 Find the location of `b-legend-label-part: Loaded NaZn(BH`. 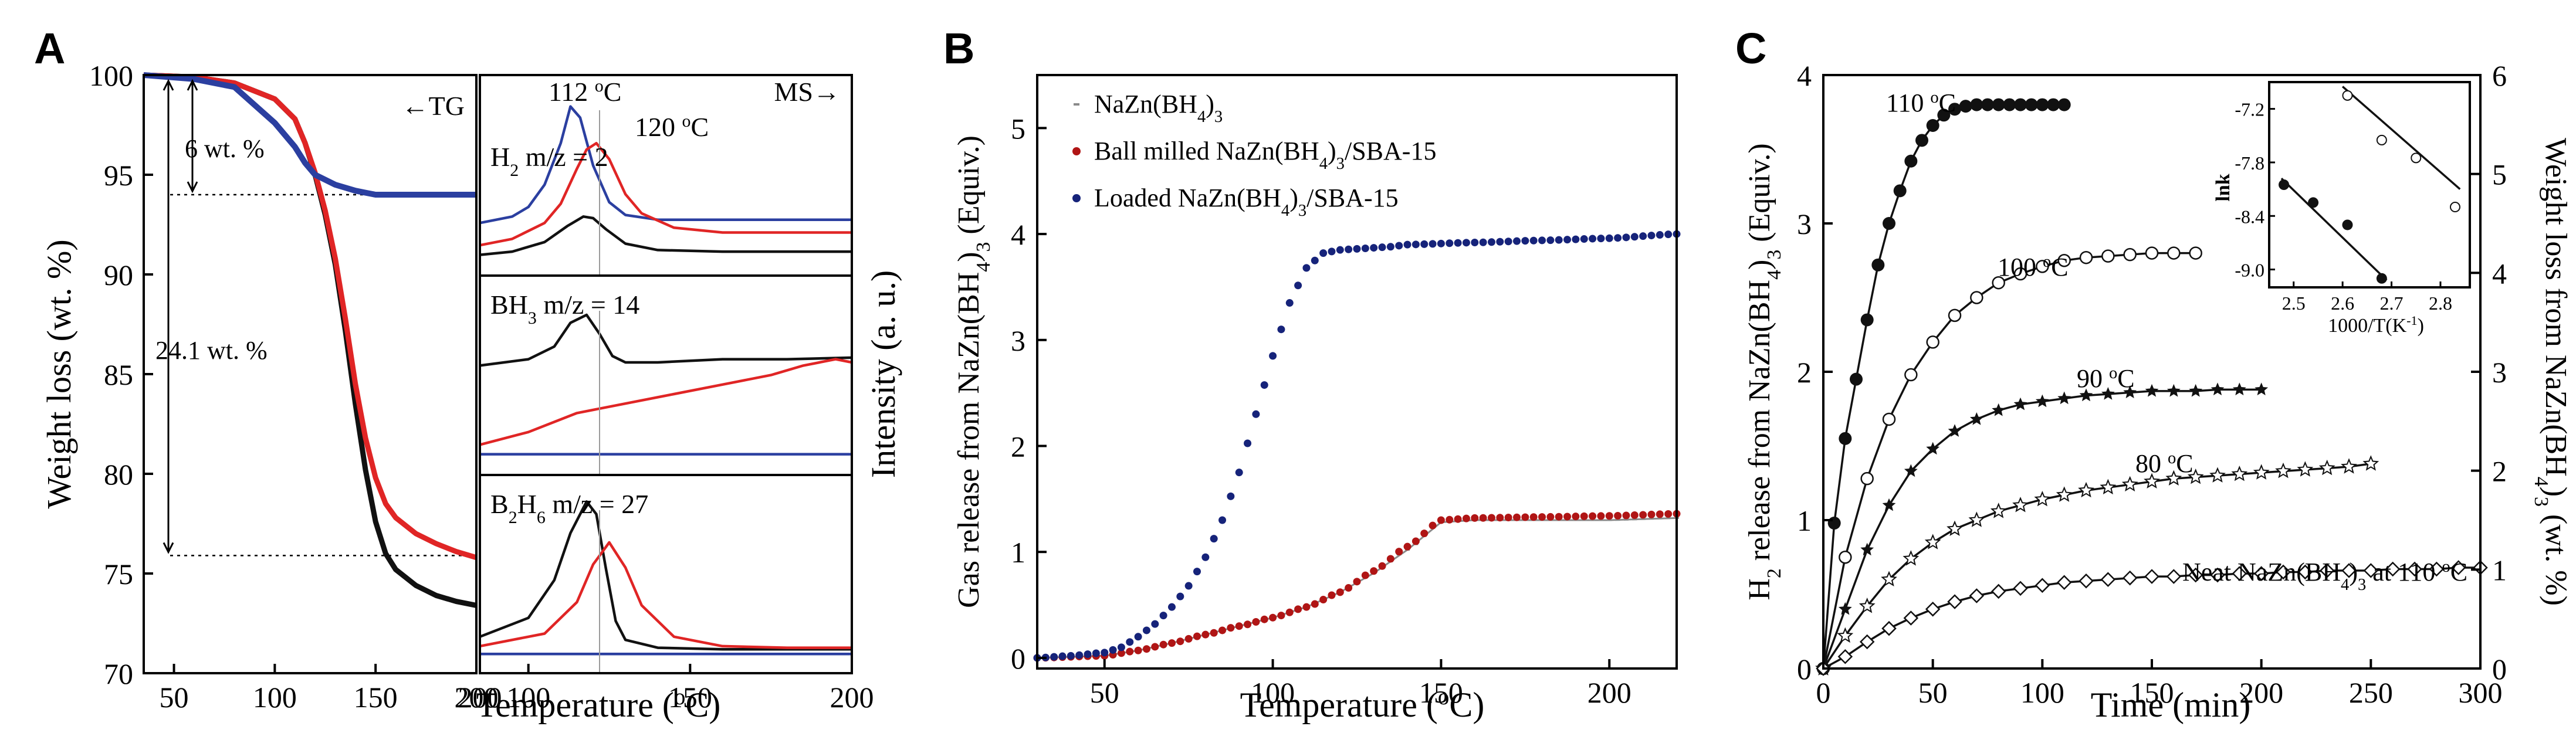

b-legend-label-part: Loaded NaZn(BH is located at coordinates (1187, 198).